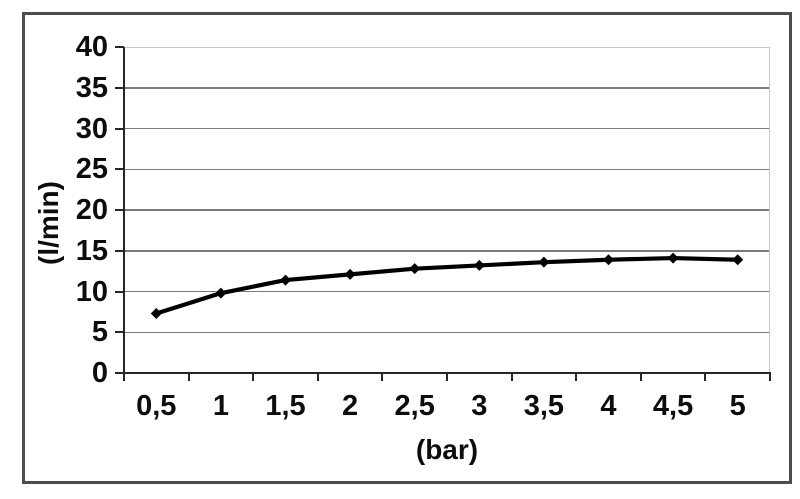 The height and width of the screenshot is (499, 800). What do you see at coordinates (91, 250) in the screenshot?
I see `y-tick-label: 15` at bounding box center [91, 250].